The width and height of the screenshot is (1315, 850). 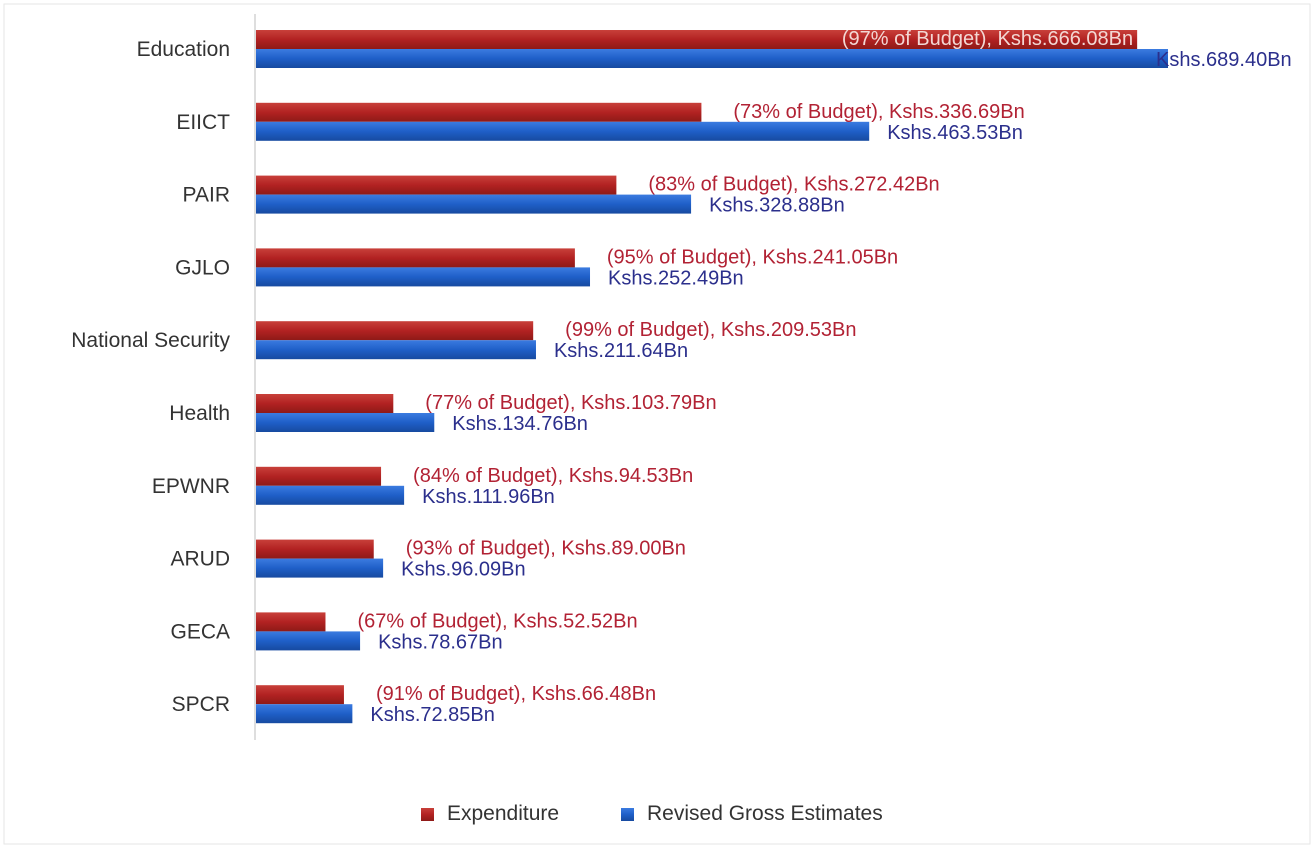 I want to click on data-label-expenditure: (99% of Budget), Kshs.209.53Bn, so click(x=710, y=330).